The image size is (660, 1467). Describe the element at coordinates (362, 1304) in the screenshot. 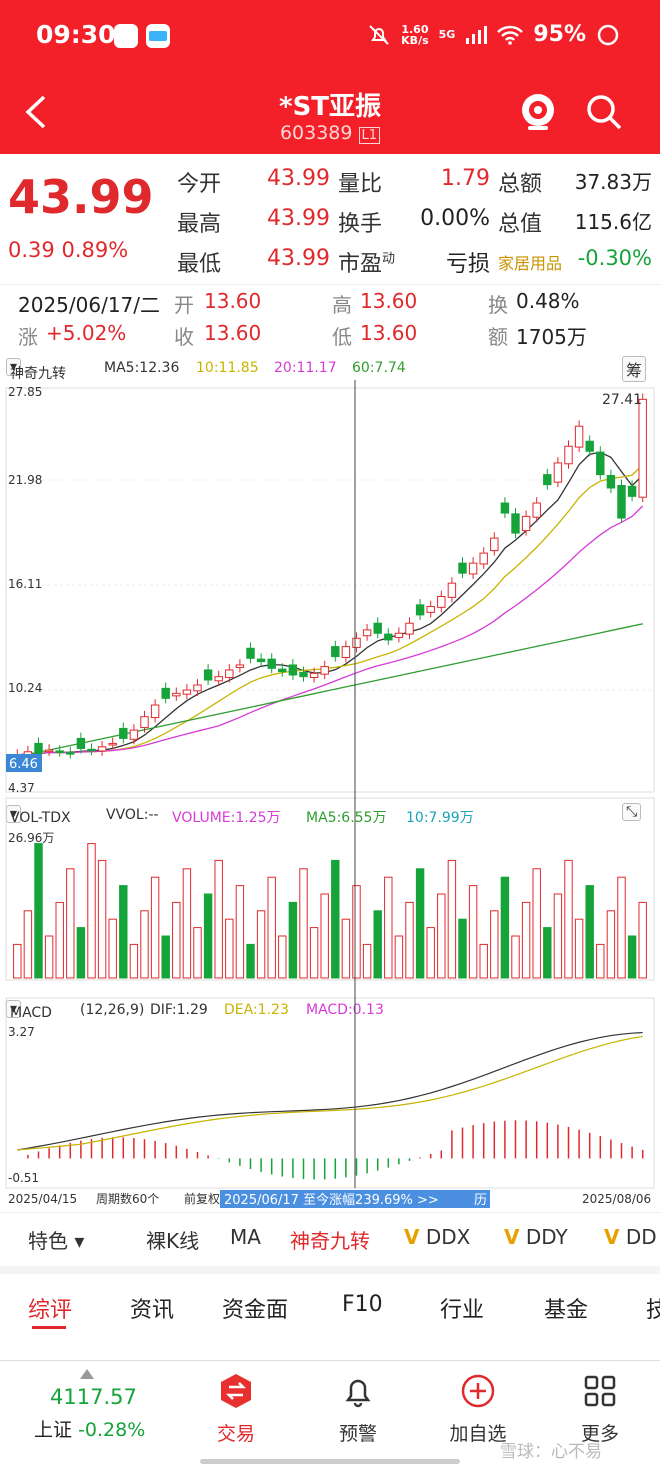

I see `tab-f10: F10` at that location.